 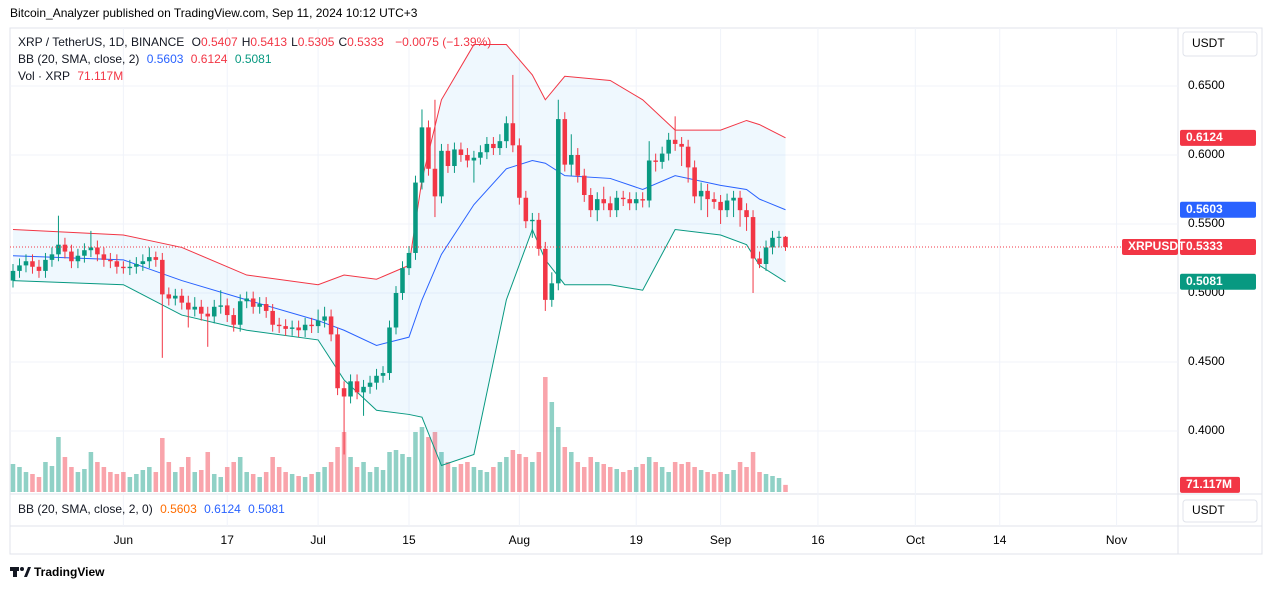 I want to click on badge-symbol-bg, so click(x=1150, y=247).